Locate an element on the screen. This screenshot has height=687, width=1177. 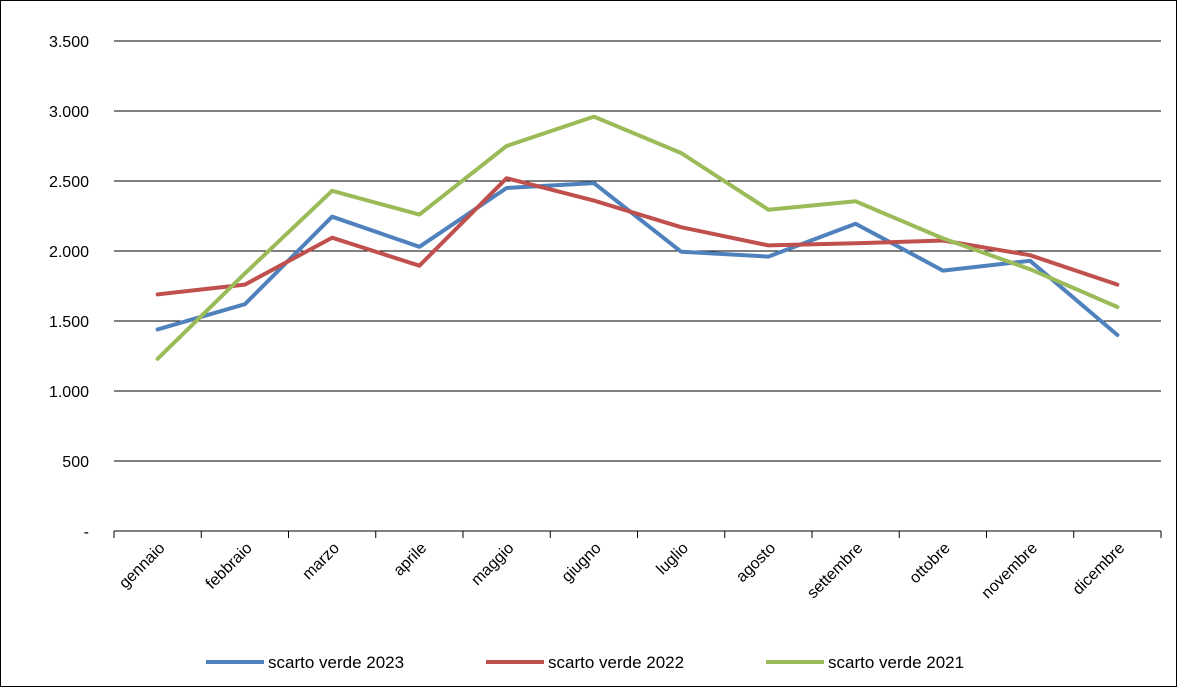
legend-entry: scarto verde 2022 is located at coordinates (585, 662).